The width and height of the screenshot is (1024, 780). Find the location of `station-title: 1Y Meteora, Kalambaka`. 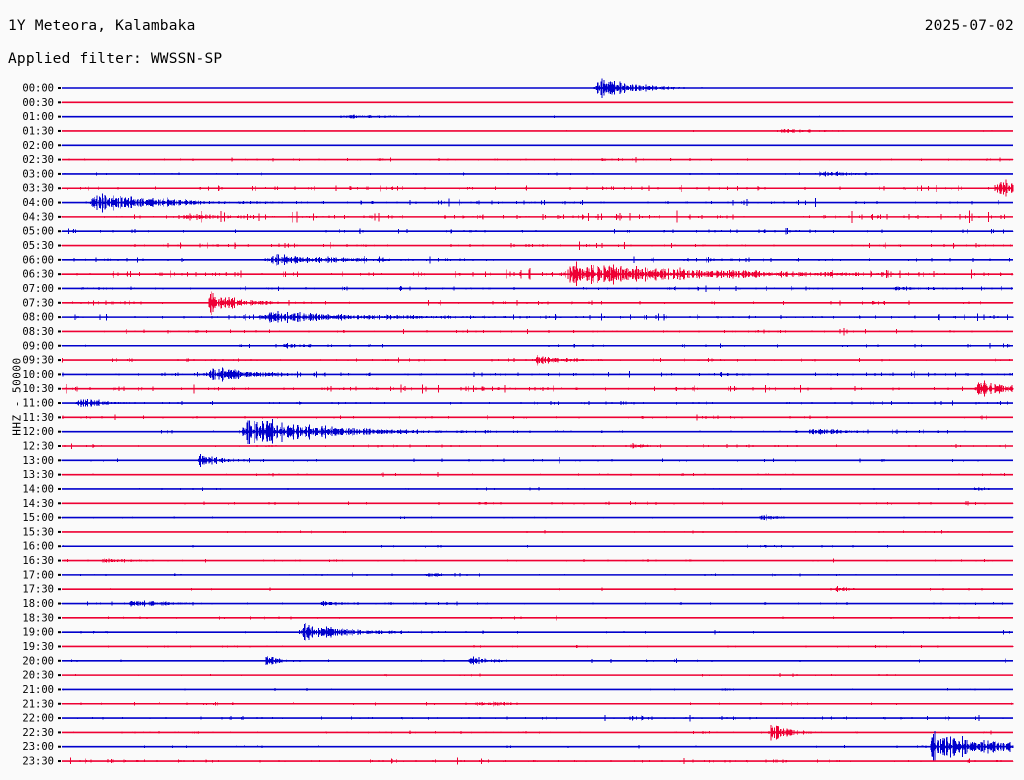

station-title: 1Y Meteora, Kalambaka is located at coordinates (102, 26).